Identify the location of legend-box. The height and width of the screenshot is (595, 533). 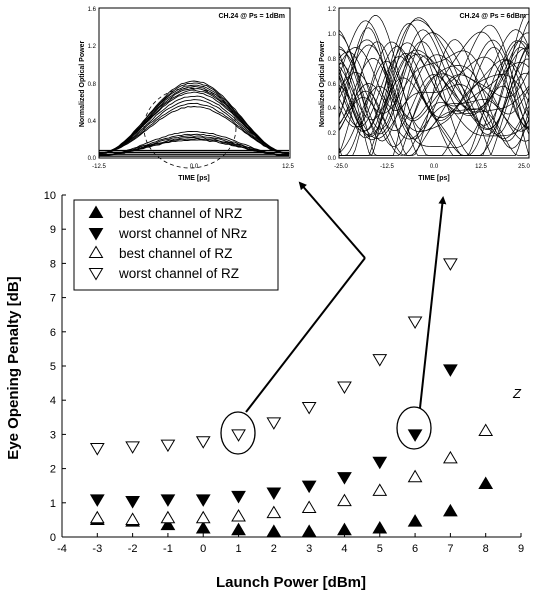
(176, 245).